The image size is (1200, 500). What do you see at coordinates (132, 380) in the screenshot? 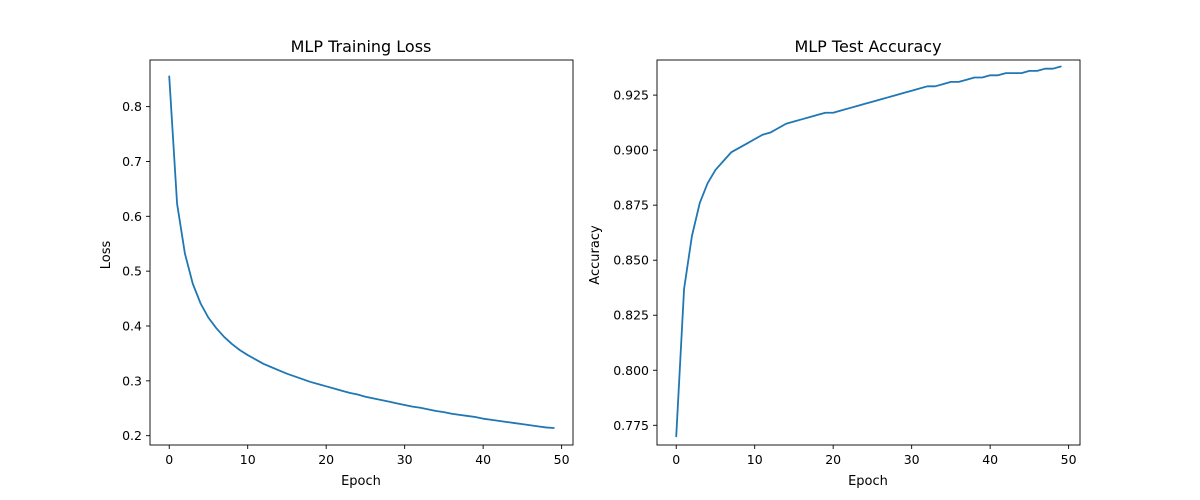
I see `loss-chart-ytick-label: 0.3` at bounding box center [132, 380].